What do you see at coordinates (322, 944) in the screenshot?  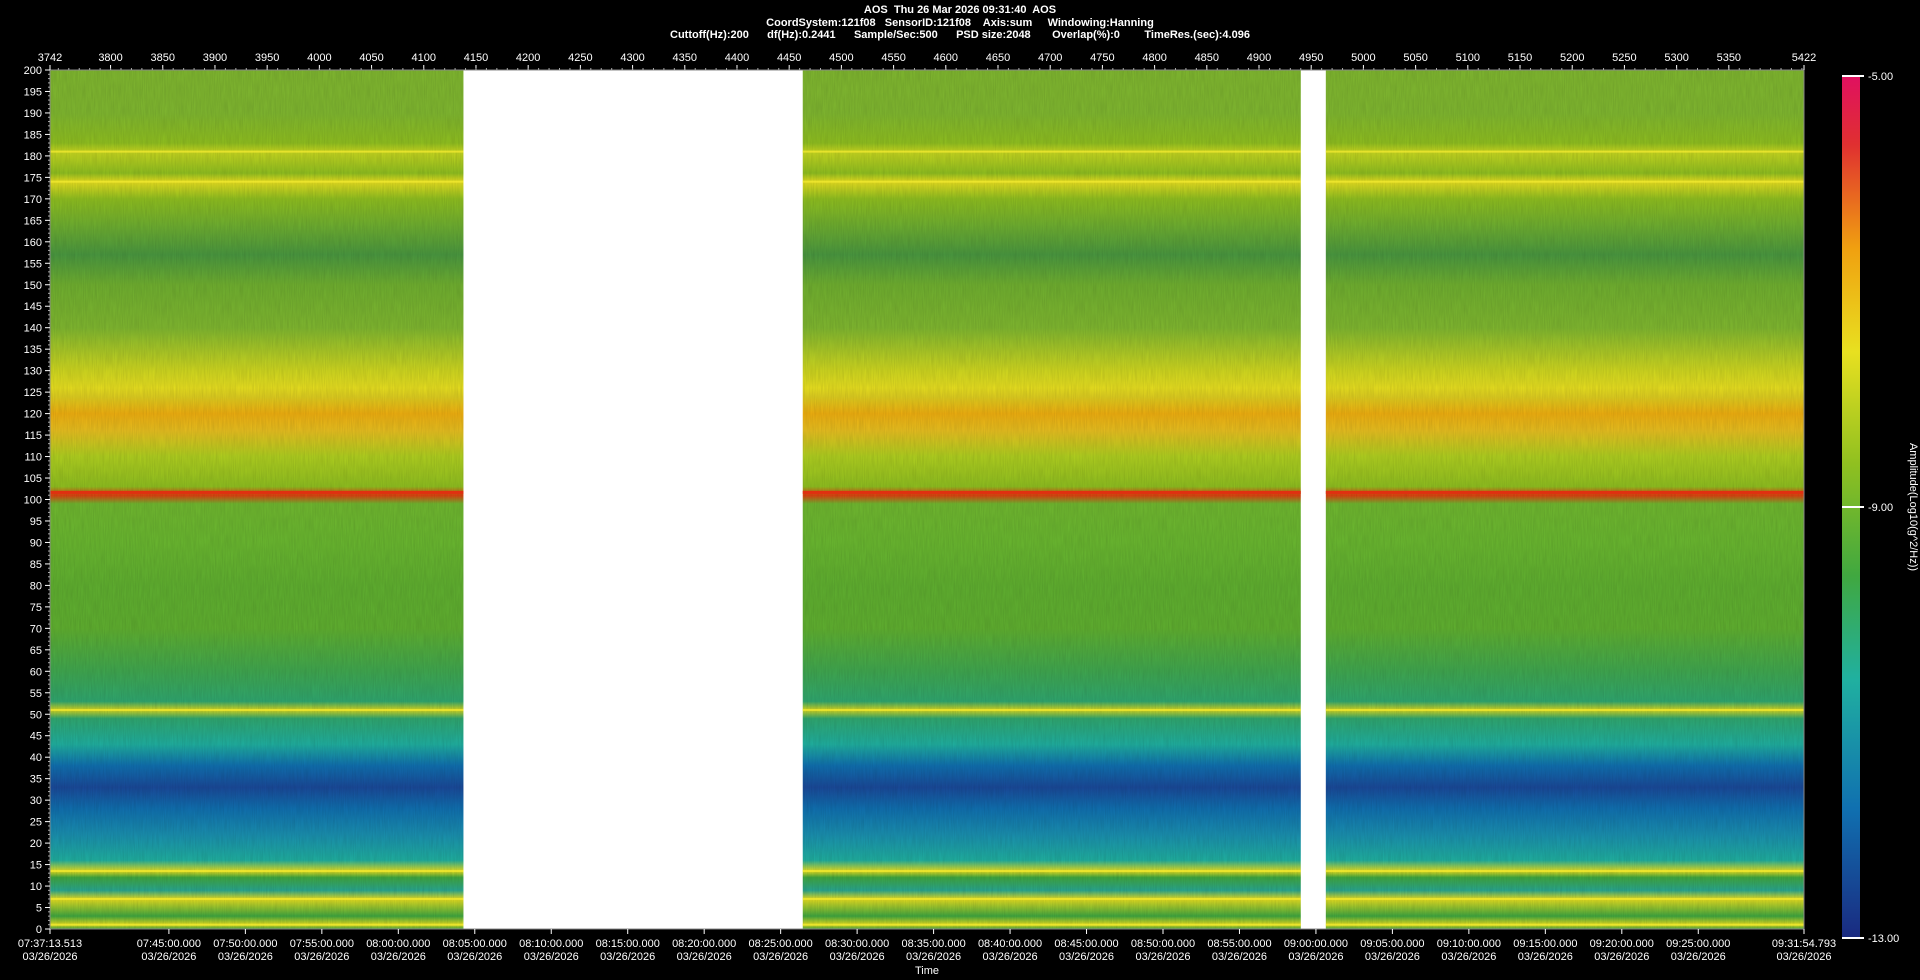 I see `x-time-tick-label: 07:55:00.000` at bounding box center [322, 944].